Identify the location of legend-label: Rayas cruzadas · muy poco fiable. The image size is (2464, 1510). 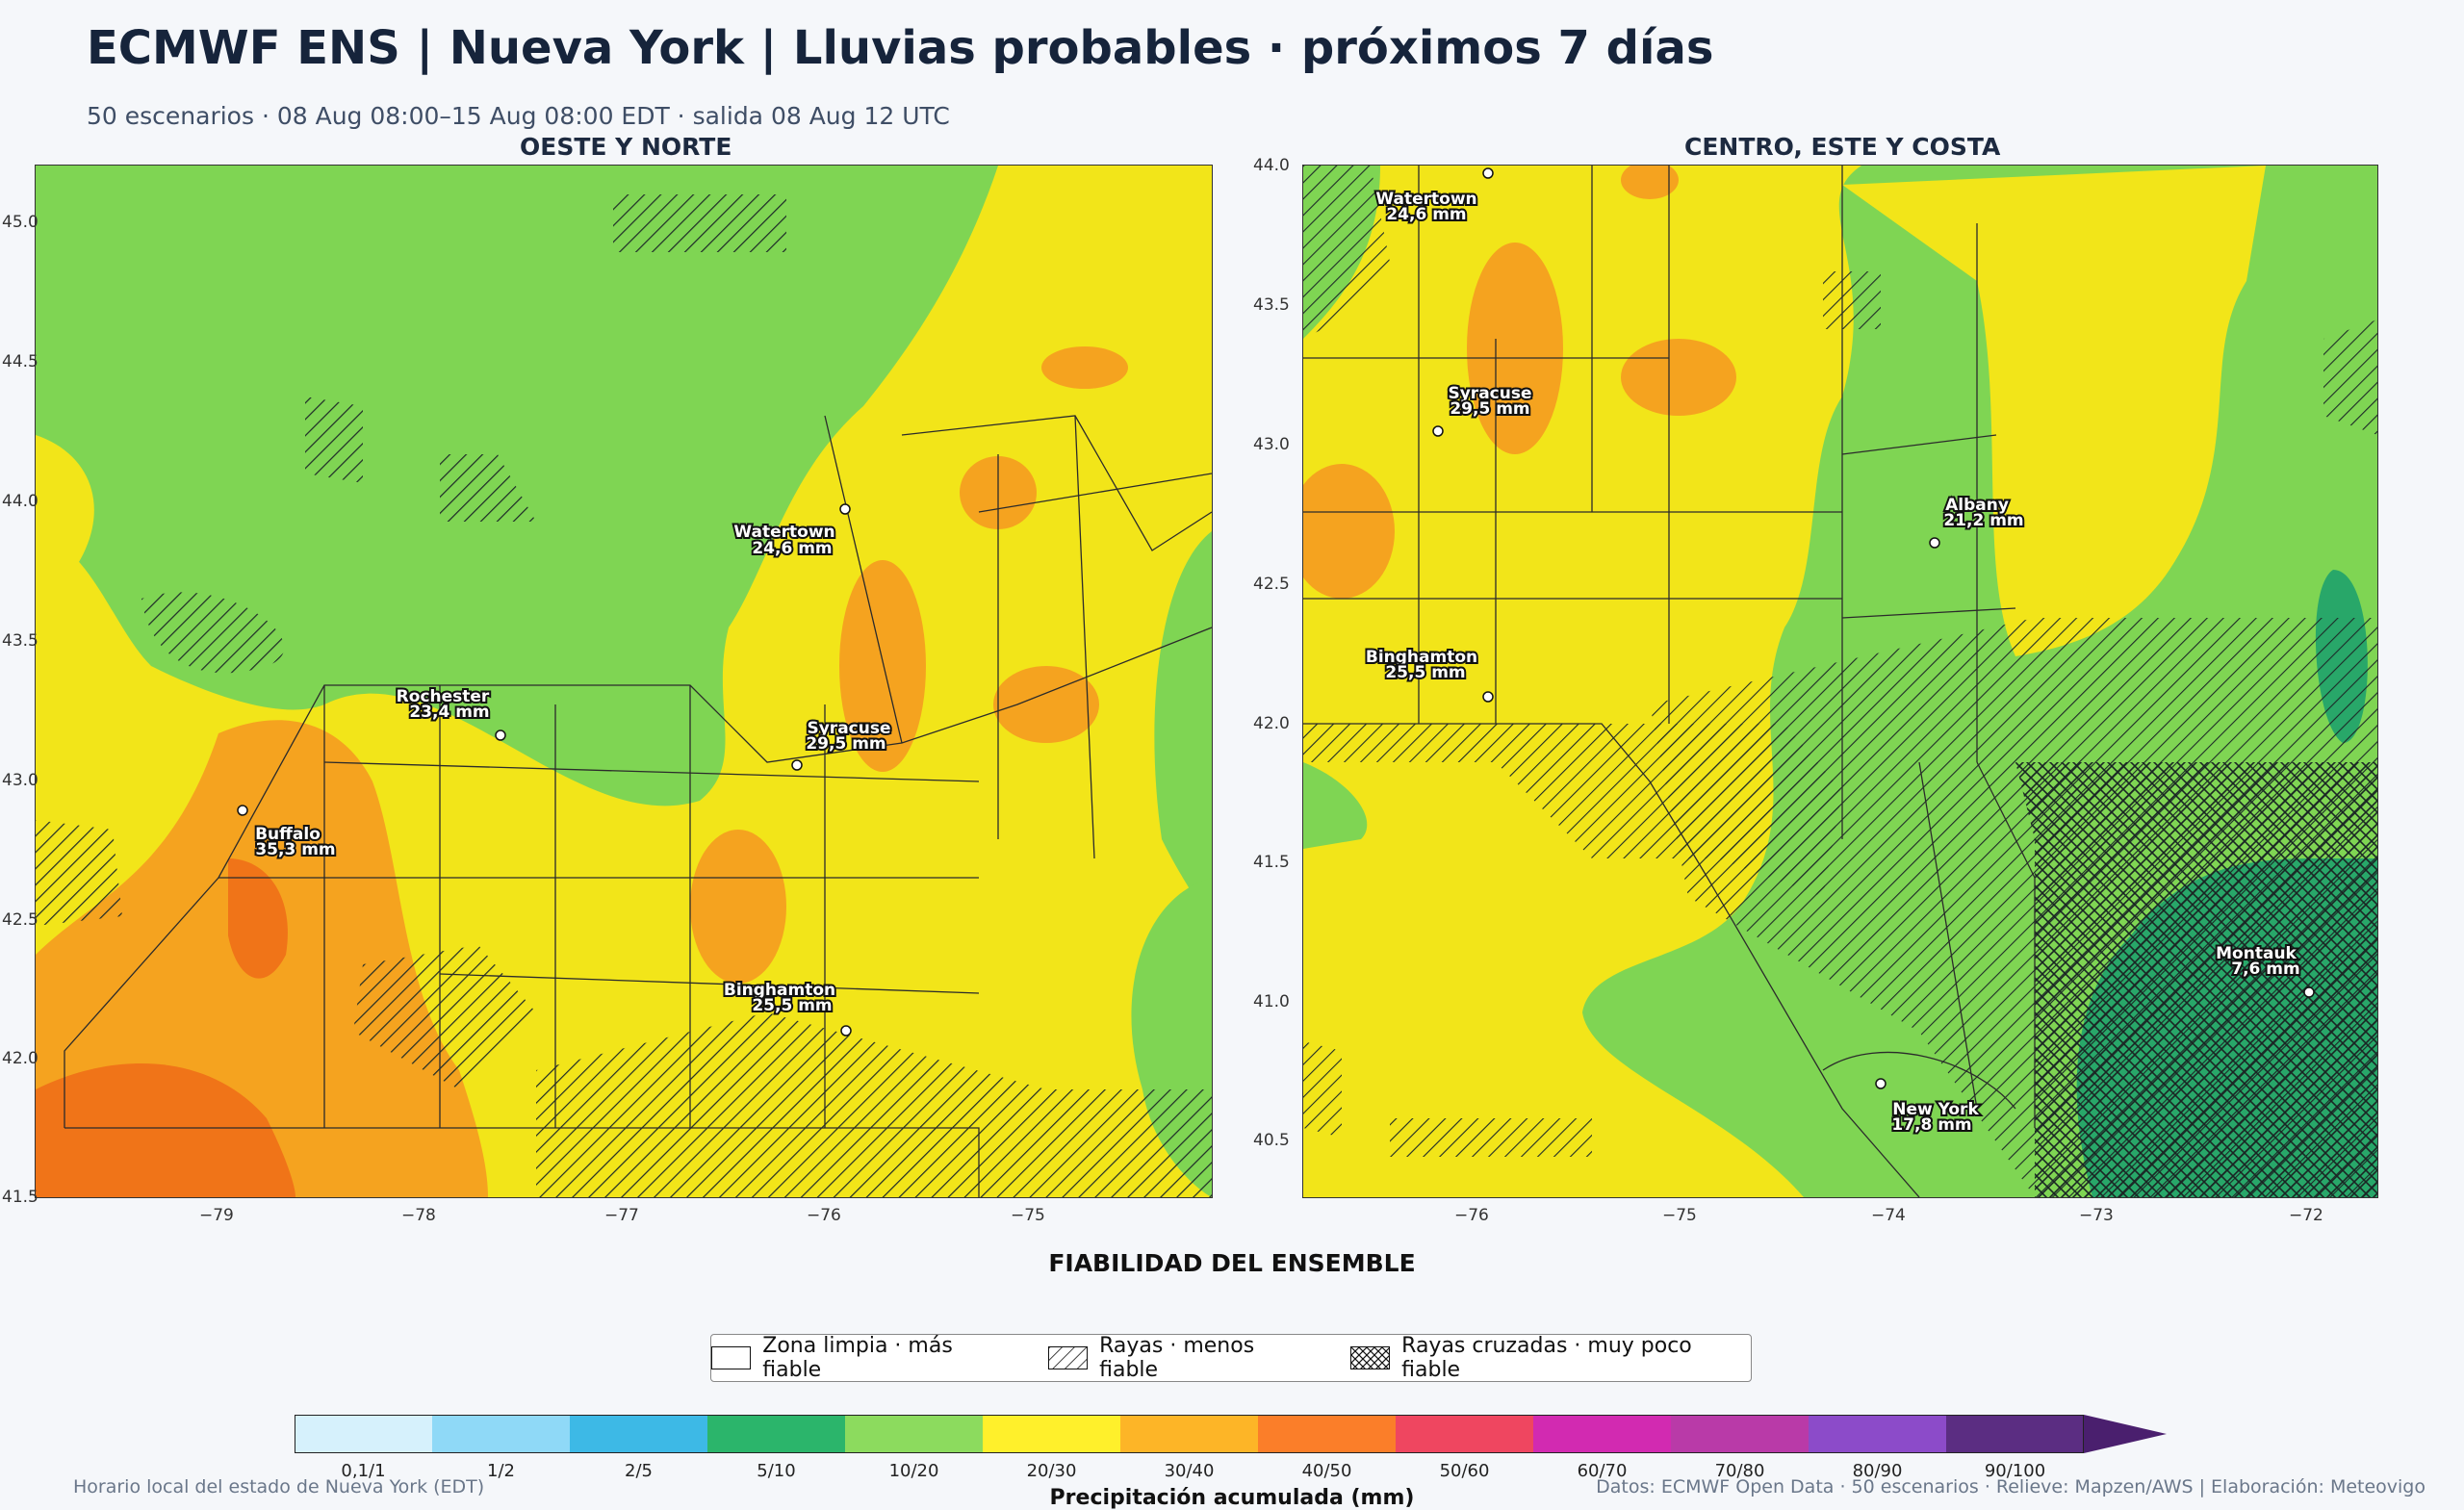
(1546, 1358).